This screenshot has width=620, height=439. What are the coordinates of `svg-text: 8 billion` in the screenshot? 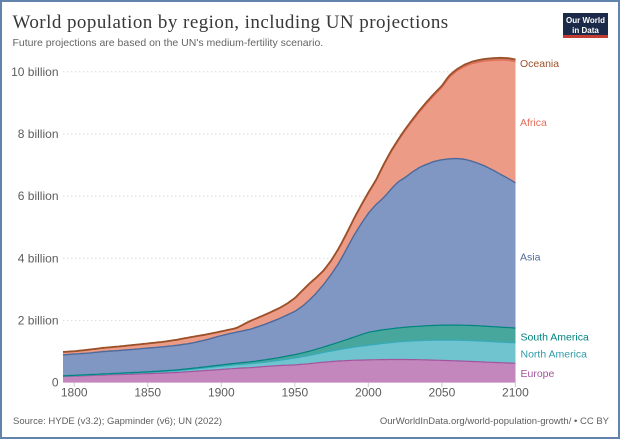 It's located at (38, 134).